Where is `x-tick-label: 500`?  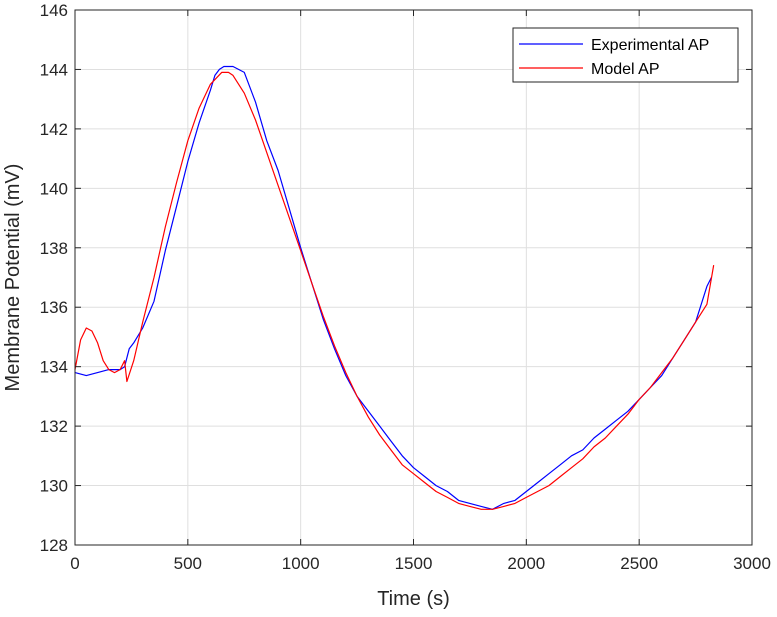
x-tick-label: 500 is located at coordinates (188, 563).